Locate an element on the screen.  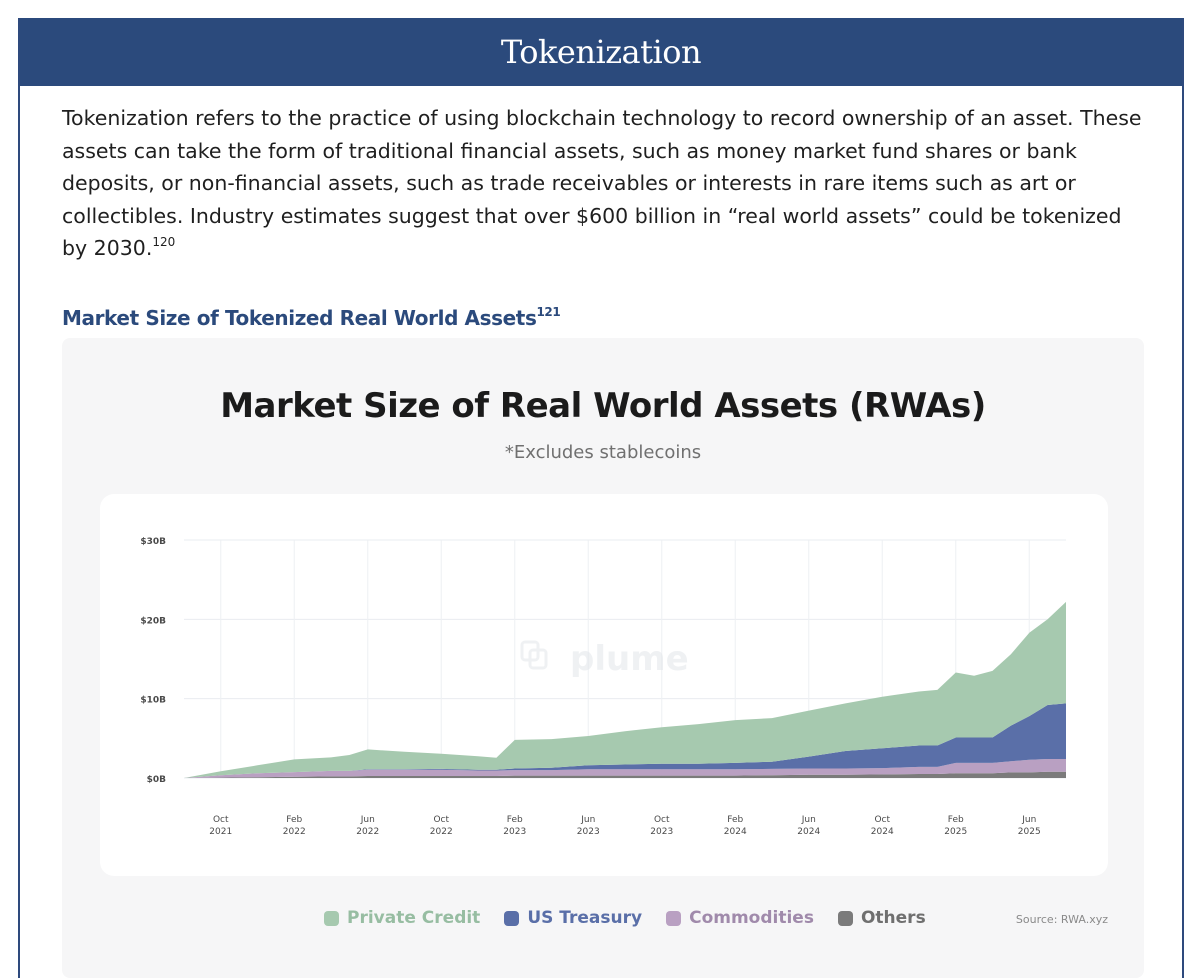
area-series-private-credit is located at coordinates (625, 689).